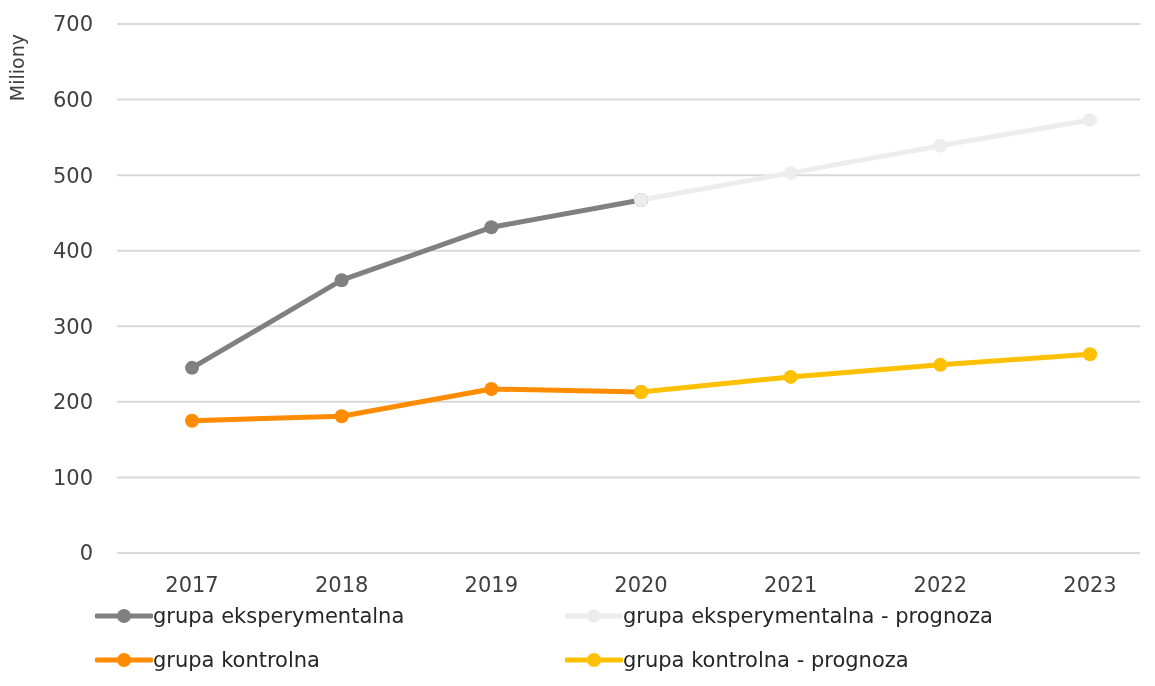 The height and width of the screenshot is (686, 1155). What do you see at coordinates (72, 175) in the screenshot?
I see `y-tick-label: 500` at bounding box center [72, 175].